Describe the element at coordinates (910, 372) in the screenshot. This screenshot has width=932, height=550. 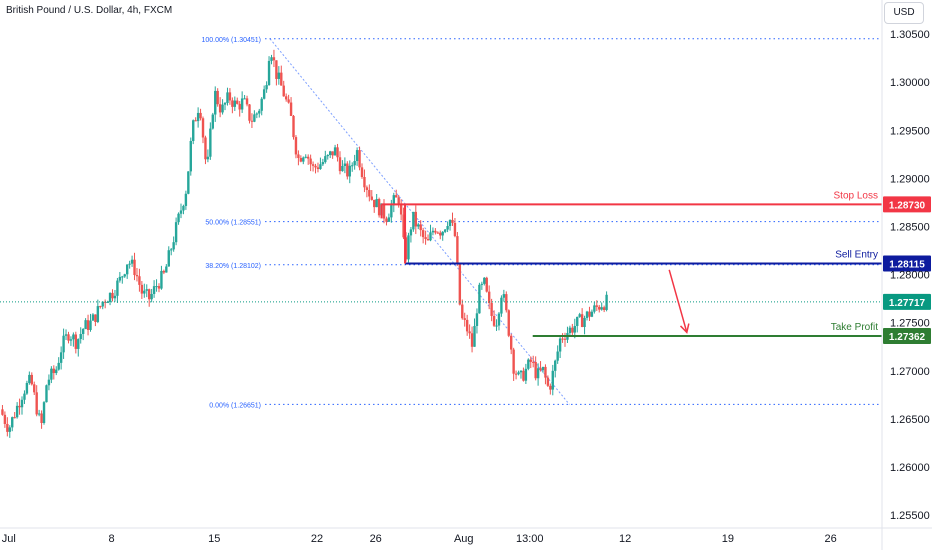
I see `y-tick-label: 1.27000` at that location.